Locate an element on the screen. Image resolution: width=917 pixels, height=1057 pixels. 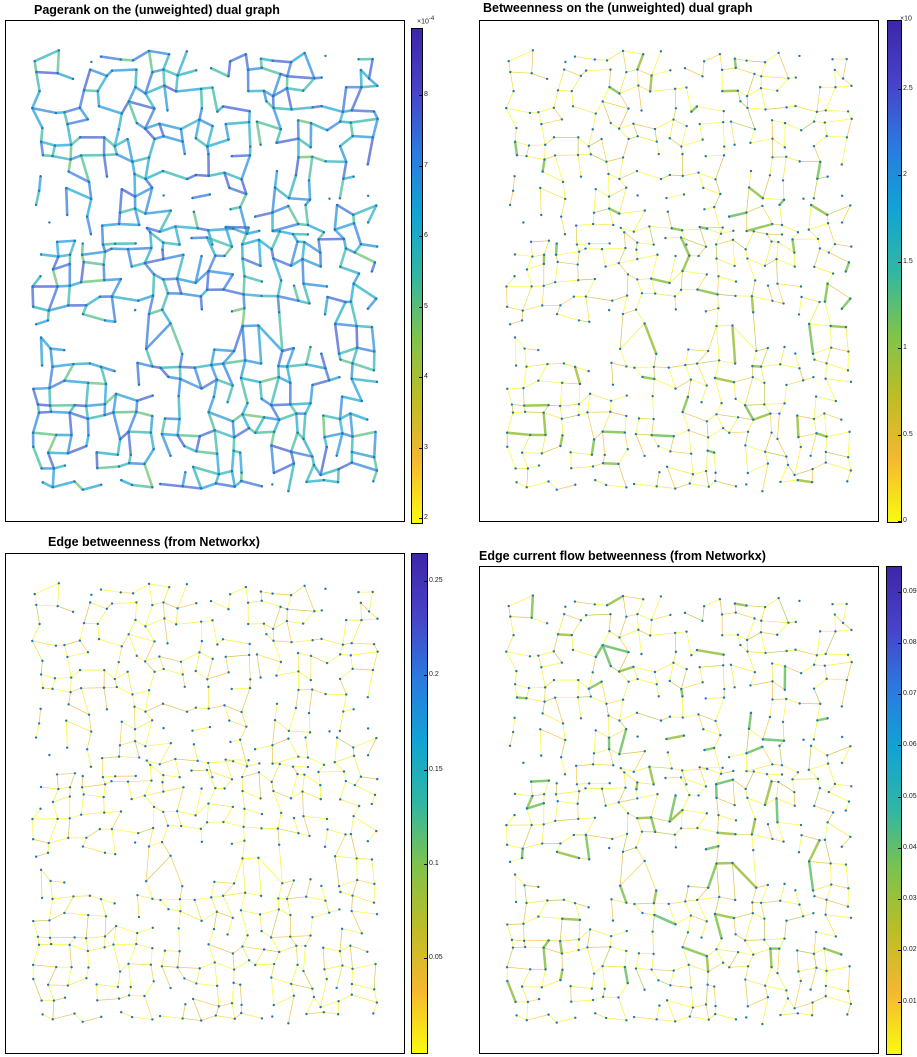
colorbar-tick-label: 8 is located at coordinates (426, 95).